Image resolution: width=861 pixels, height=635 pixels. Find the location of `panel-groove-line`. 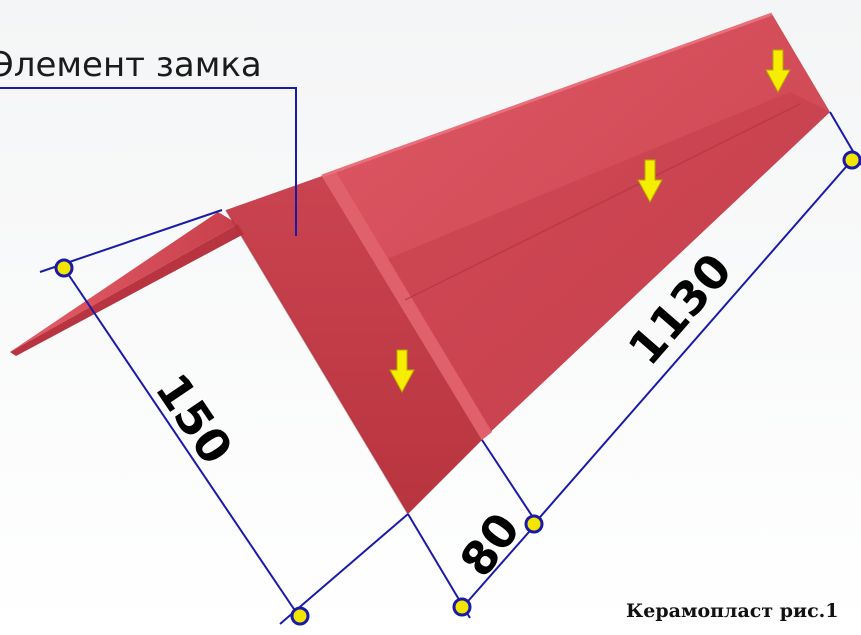

panel-groove-line is located at coordinates (602, 202).